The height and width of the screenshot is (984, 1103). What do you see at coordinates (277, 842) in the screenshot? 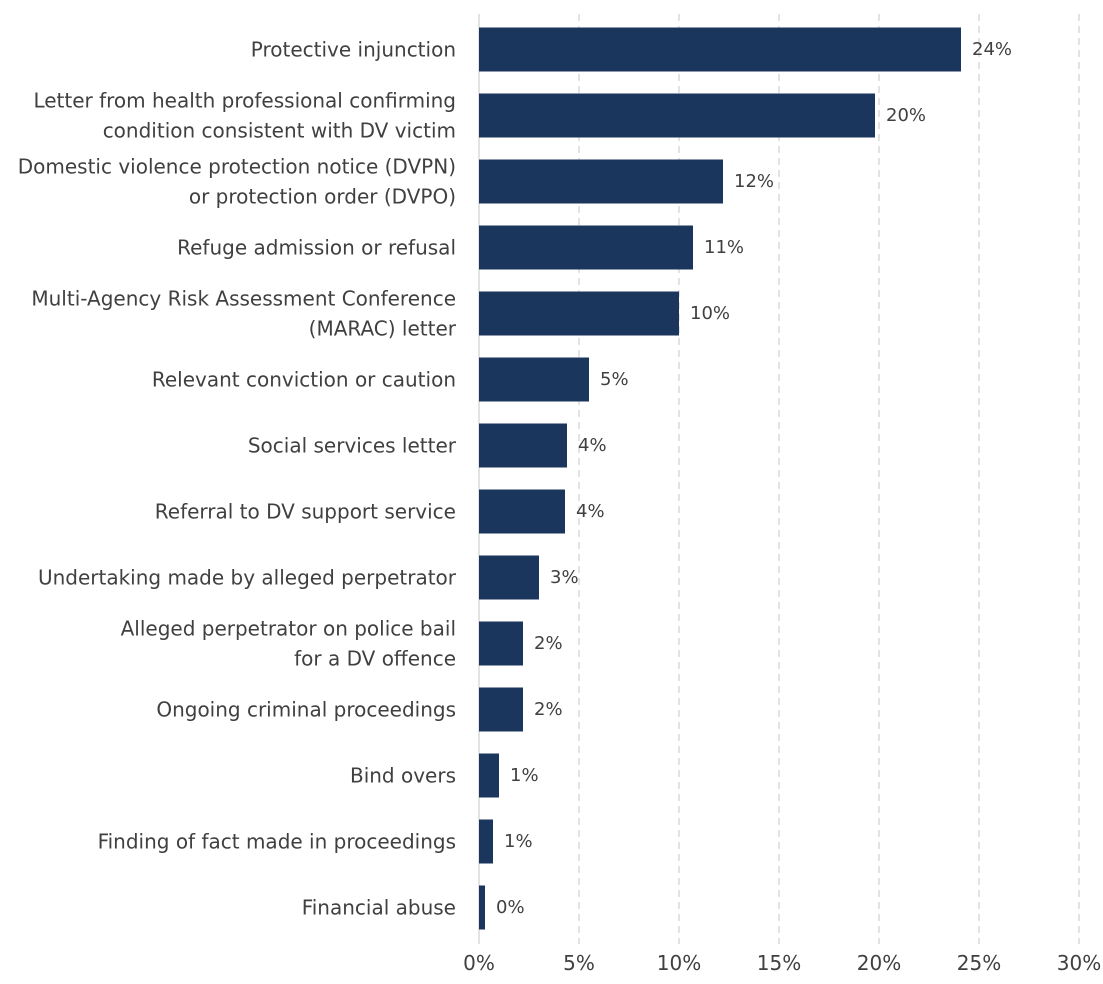
I see `category-label: Finding of fact made in proceedings` at bounding box center [277, 842].